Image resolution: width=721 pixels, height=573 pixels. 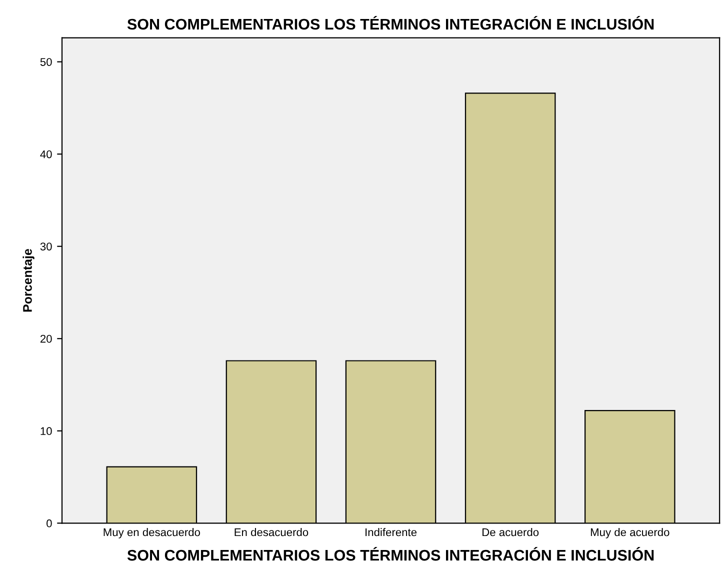 What do you see at coordinates (391, 532) in the screenshot?
I see `x-tick-label: Indiferente` at bounding box center [391, 532].